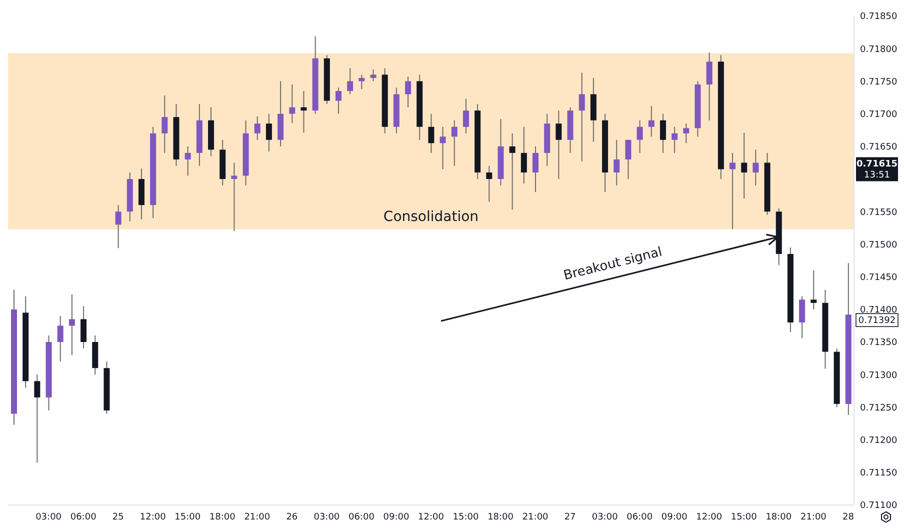 The width and height of the screenshot is (904, 529). I want to click on x-tick-label: 27, so click(570, 517).